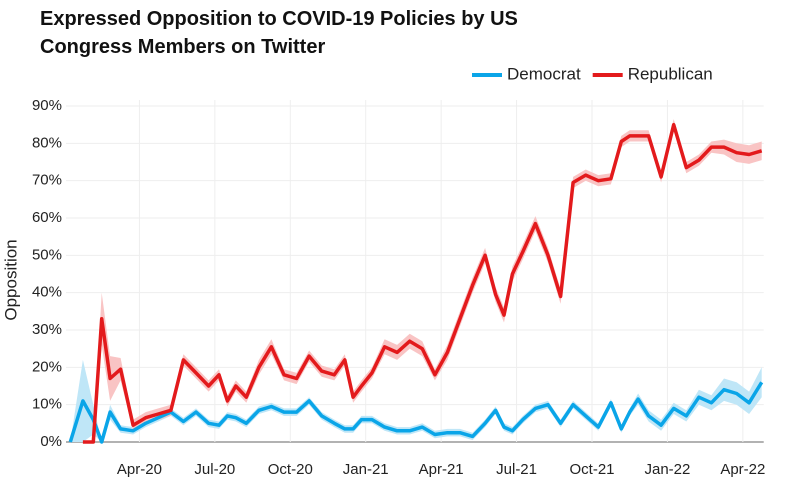 Image resolution: width=800 pixels, height=500 pixels. I want to click on legend-label: Republican, so click(670, 73).